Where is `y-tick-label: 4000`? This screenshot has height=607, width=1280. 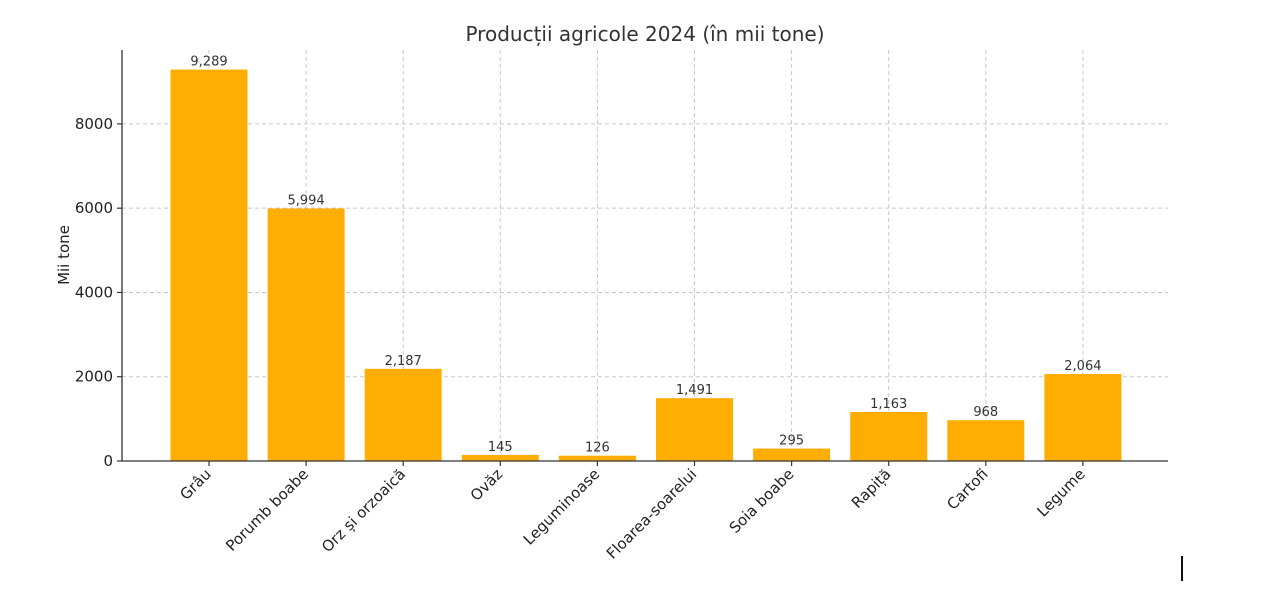 y-tick-label: 4000 is located at coordinates (94, 292).